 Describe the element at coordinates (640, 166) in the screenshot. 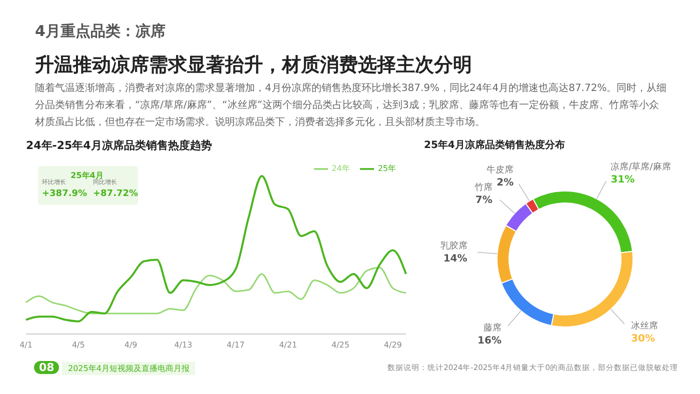

I see `slice-label: 凉席/草席/麻席` at that location.